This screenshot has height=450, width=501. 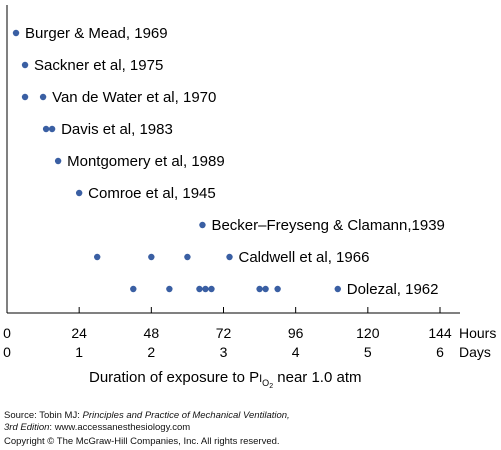 I want to click on x-tick-label-hours: 120, so click(x=368, y=333).